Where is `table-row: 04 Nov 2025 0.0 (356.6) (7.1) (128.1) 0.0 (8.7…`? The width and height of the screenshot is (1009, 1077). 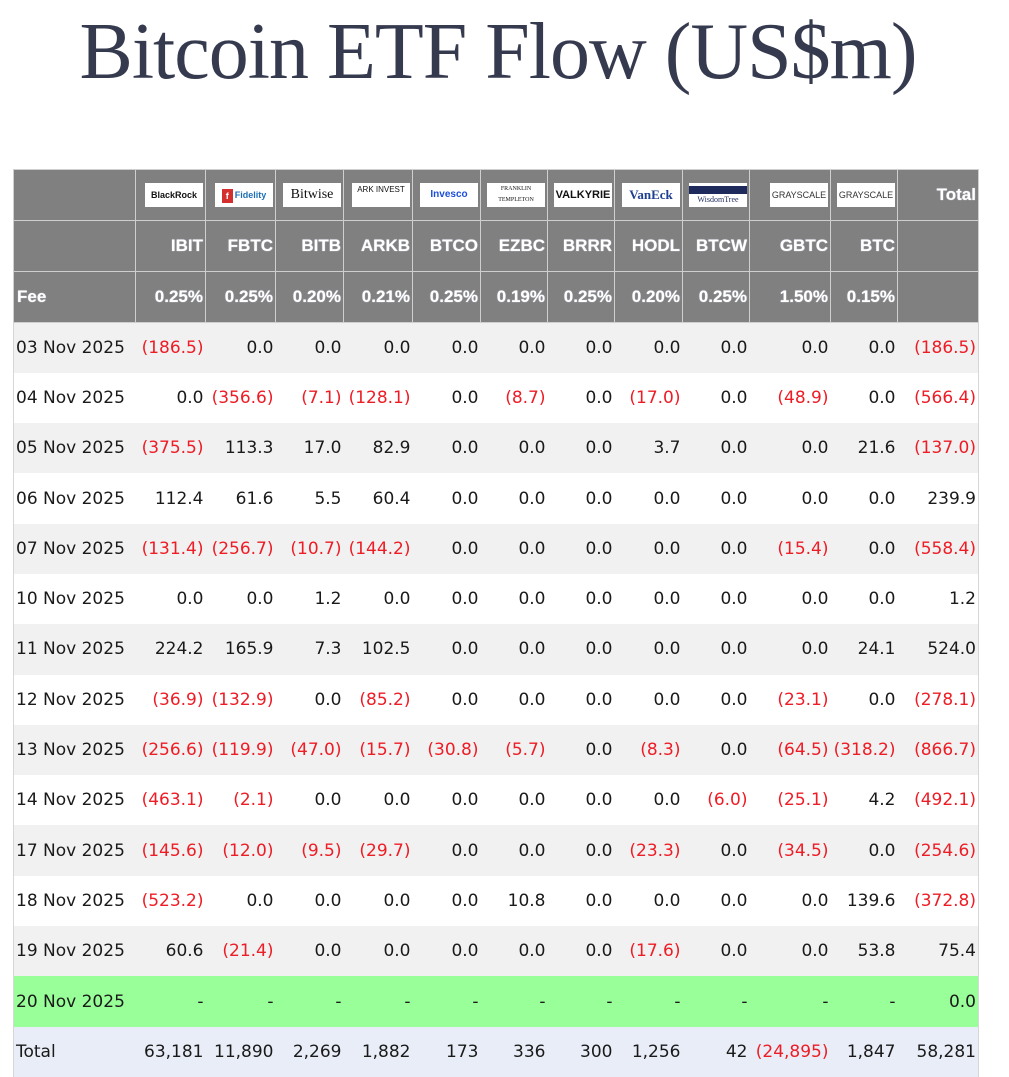 table-row: 04 Nov 2025 0.0 (356.6) (7.1) (128.1) 0.0 (8.7… is located at coordinates (496, 398).